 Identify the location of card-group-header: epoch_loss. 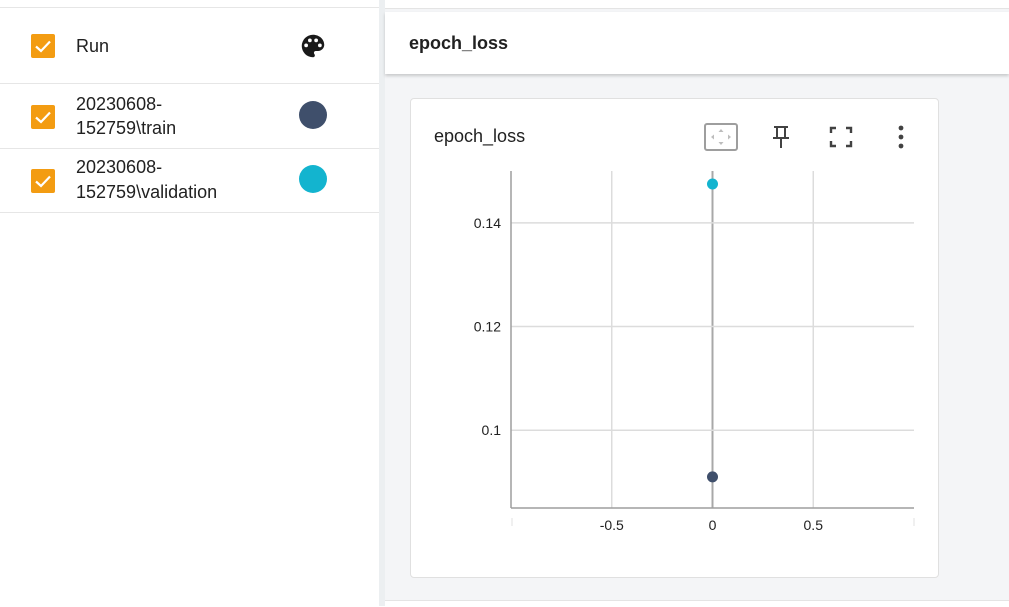
(697, 43).